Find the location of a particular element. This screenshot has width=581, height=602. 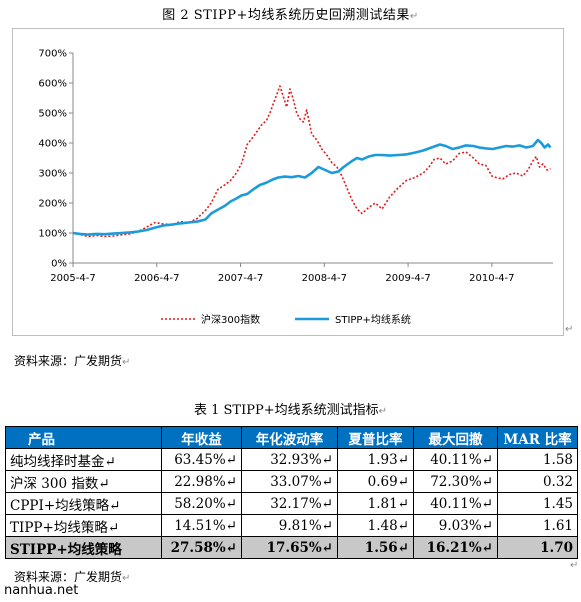

metric-cell: 1.70 is located at coordinates (537, 547).